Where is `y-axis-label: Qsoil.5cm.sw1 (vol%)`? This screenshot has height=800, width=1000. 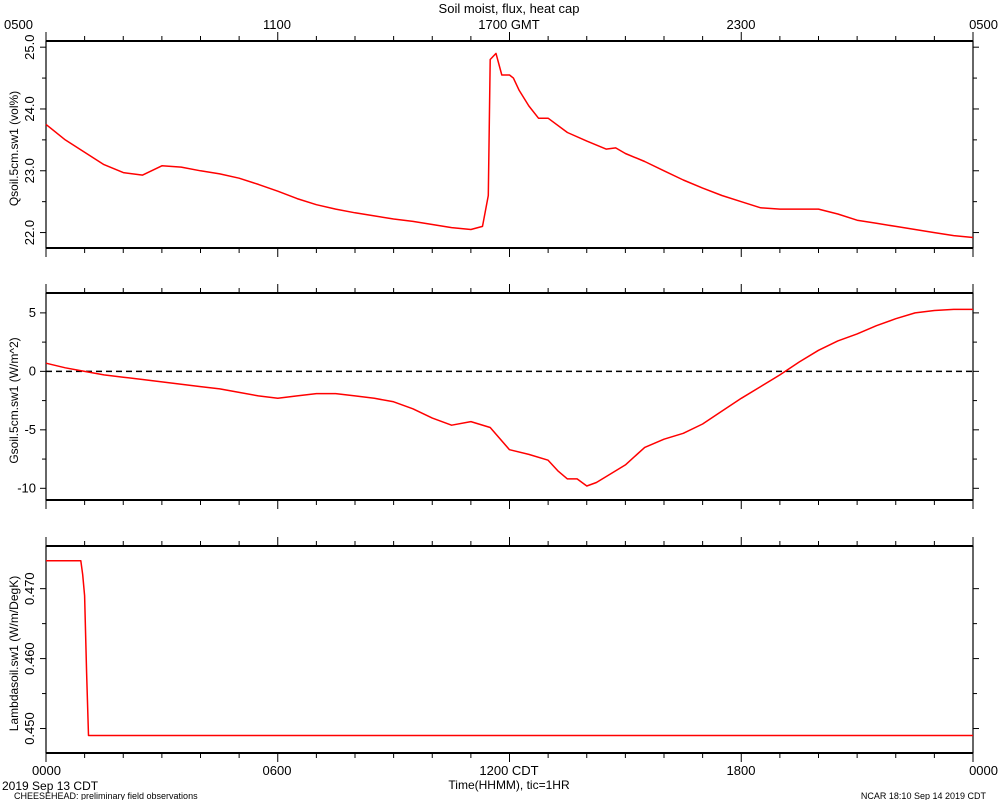
y-axis-label: Qsoil.5cm.sw1 (vol%) is located at coordinates (14, 148).